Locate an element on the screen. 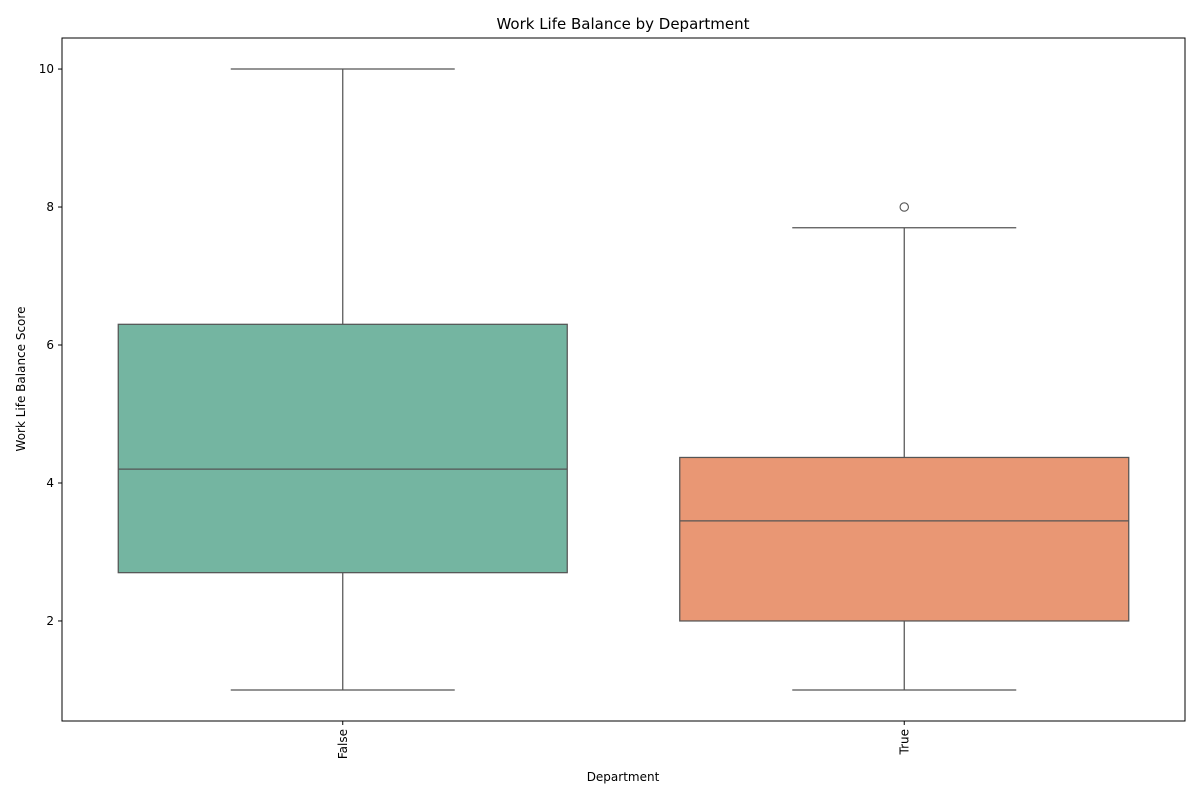 The image size is (1200, 800). outlier-point is located at coordinates (904, 207).